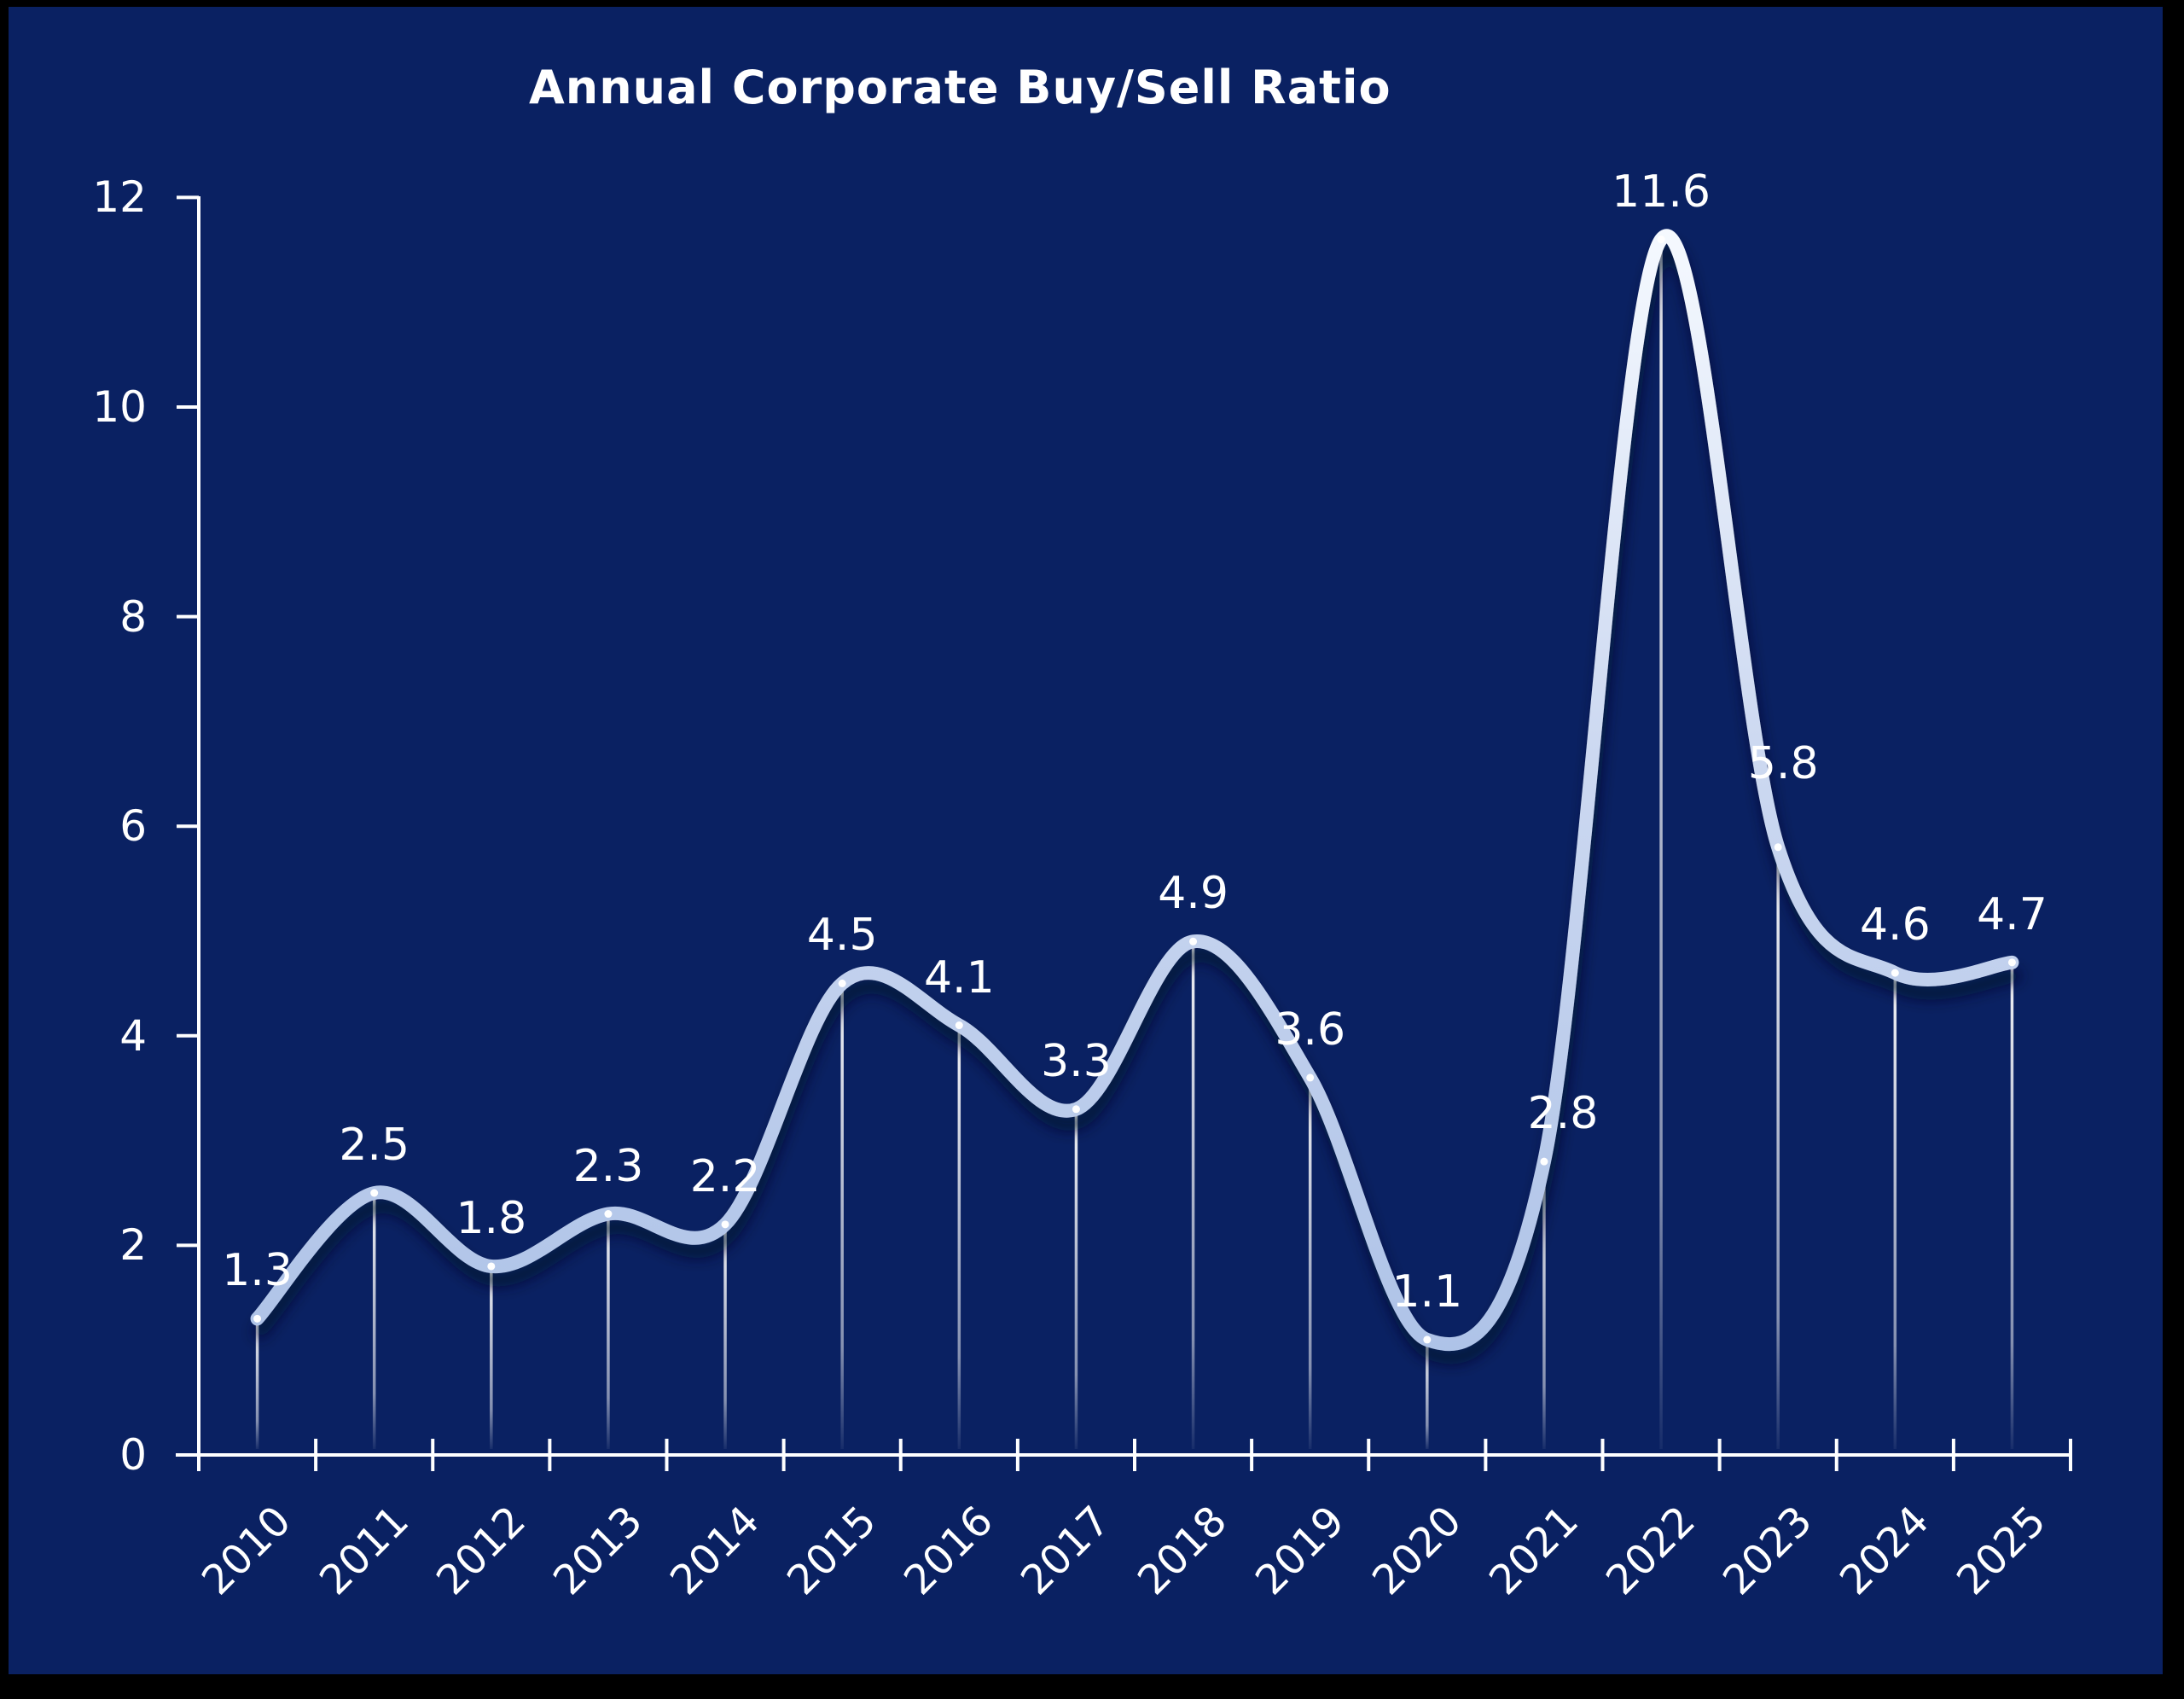 This screenshot has width=2184, height=1699. Describe the element at coordinates (960, 87) in the screenshot. I see `chart-title: Annual Corporate Buy/Sell Ratio` at that location.